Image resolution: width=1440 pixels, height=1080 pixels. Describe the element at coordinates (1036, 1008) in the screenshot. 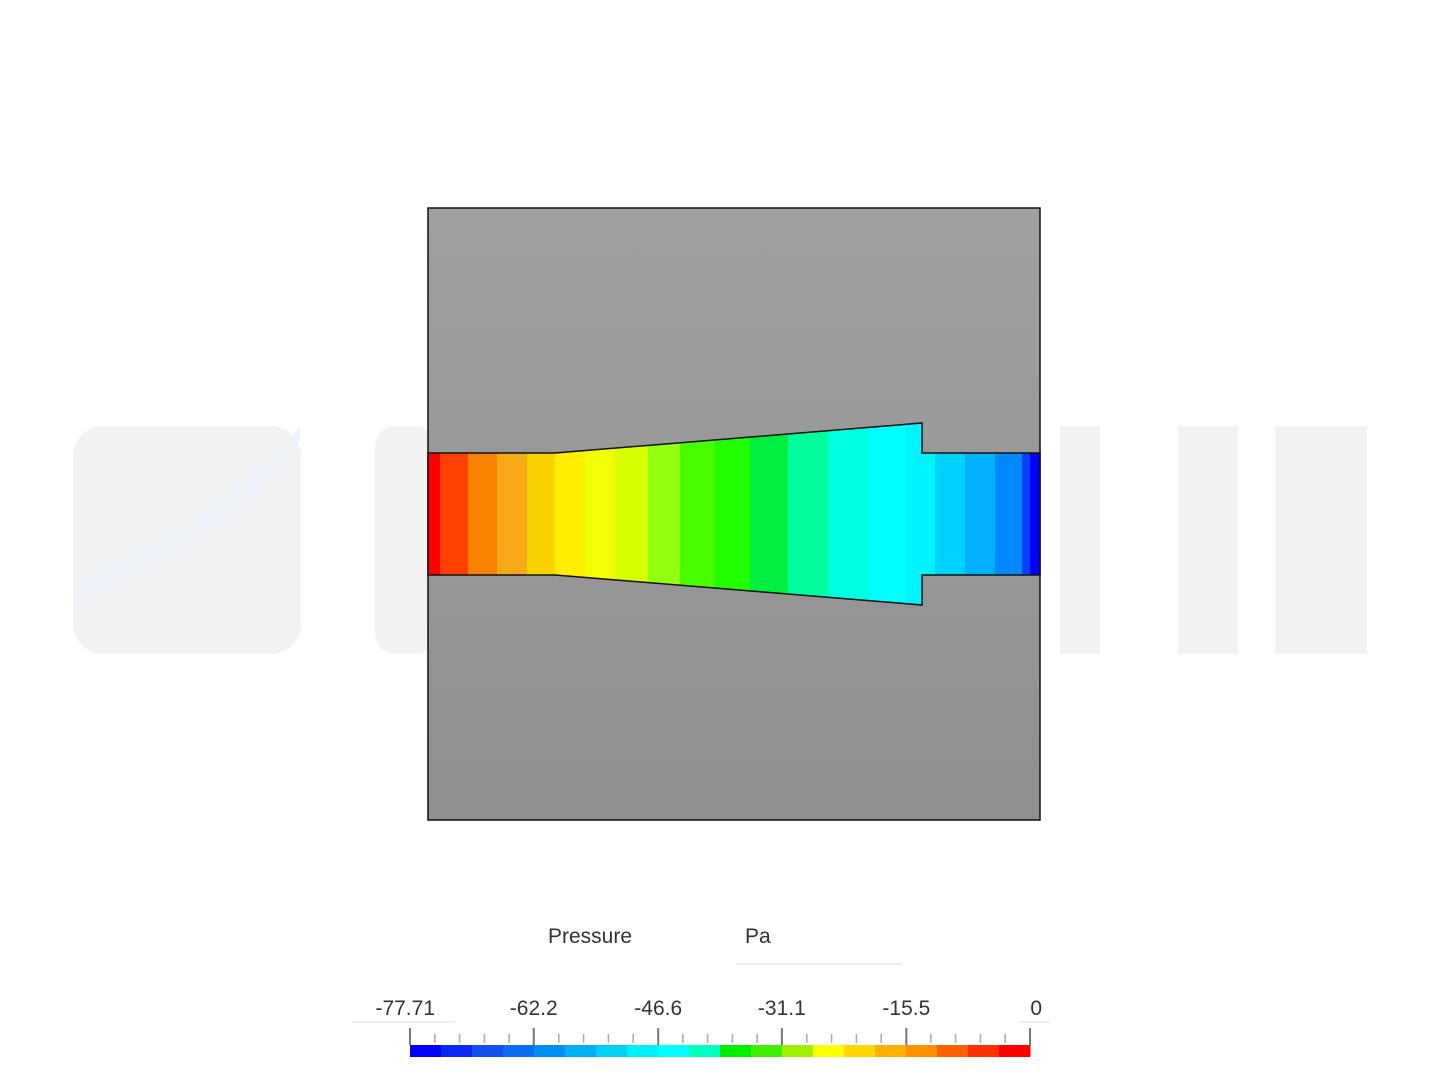

I see `tick-label: 0` at that location.